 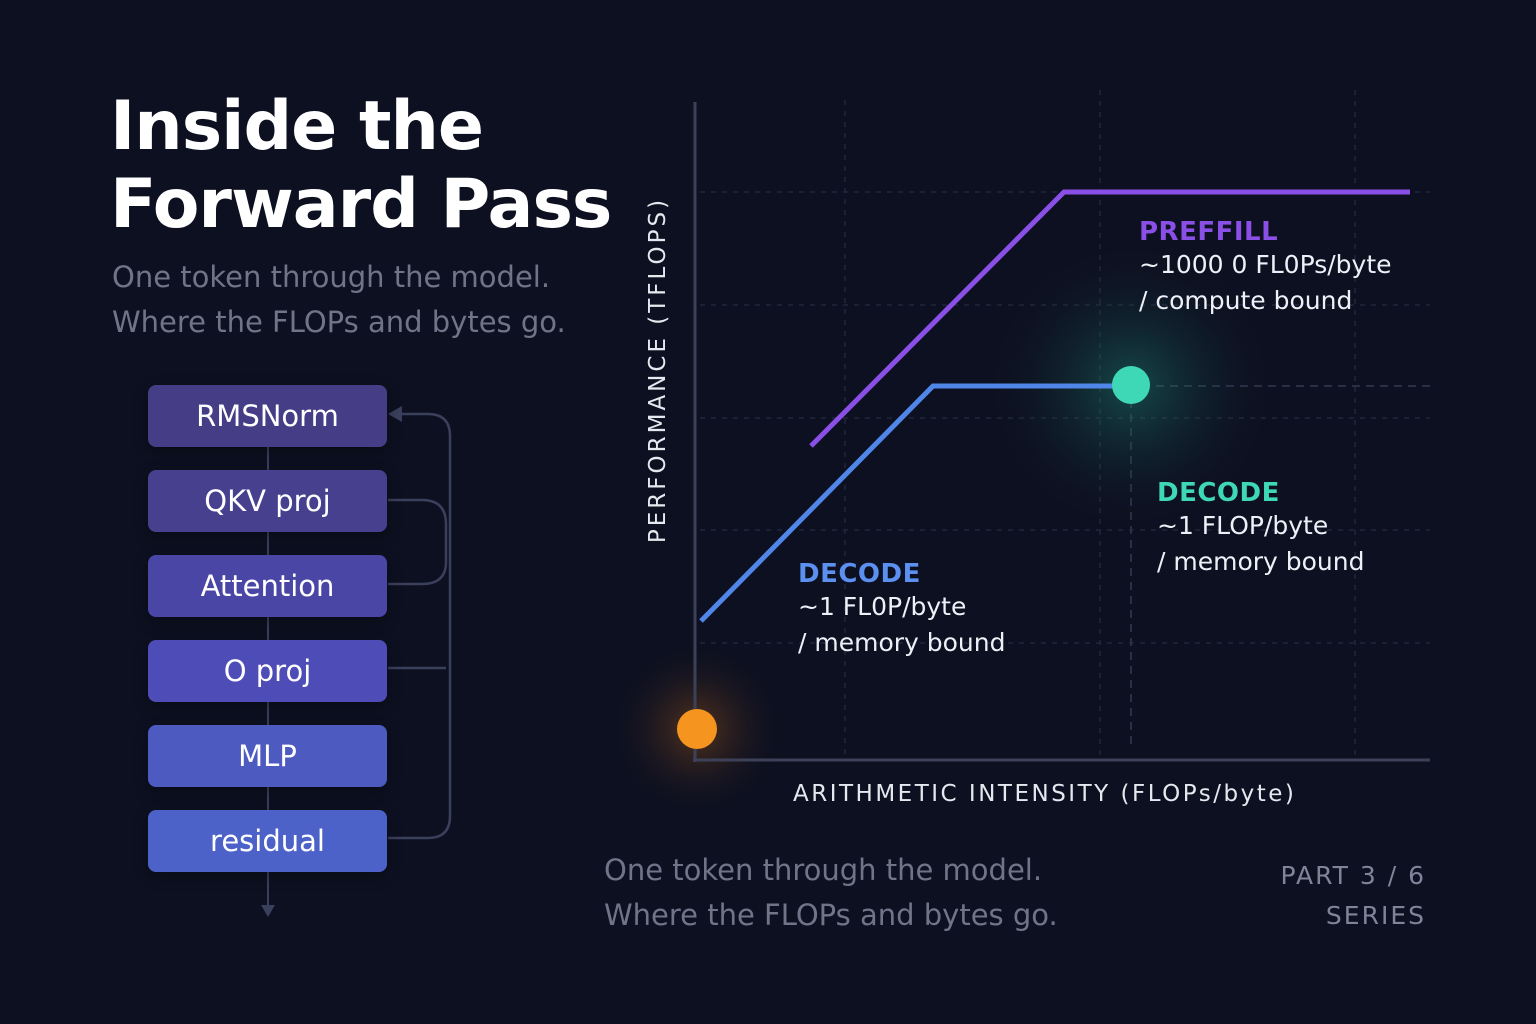 I want to click on residual-arrow-icon, so click(x=395, y=414).